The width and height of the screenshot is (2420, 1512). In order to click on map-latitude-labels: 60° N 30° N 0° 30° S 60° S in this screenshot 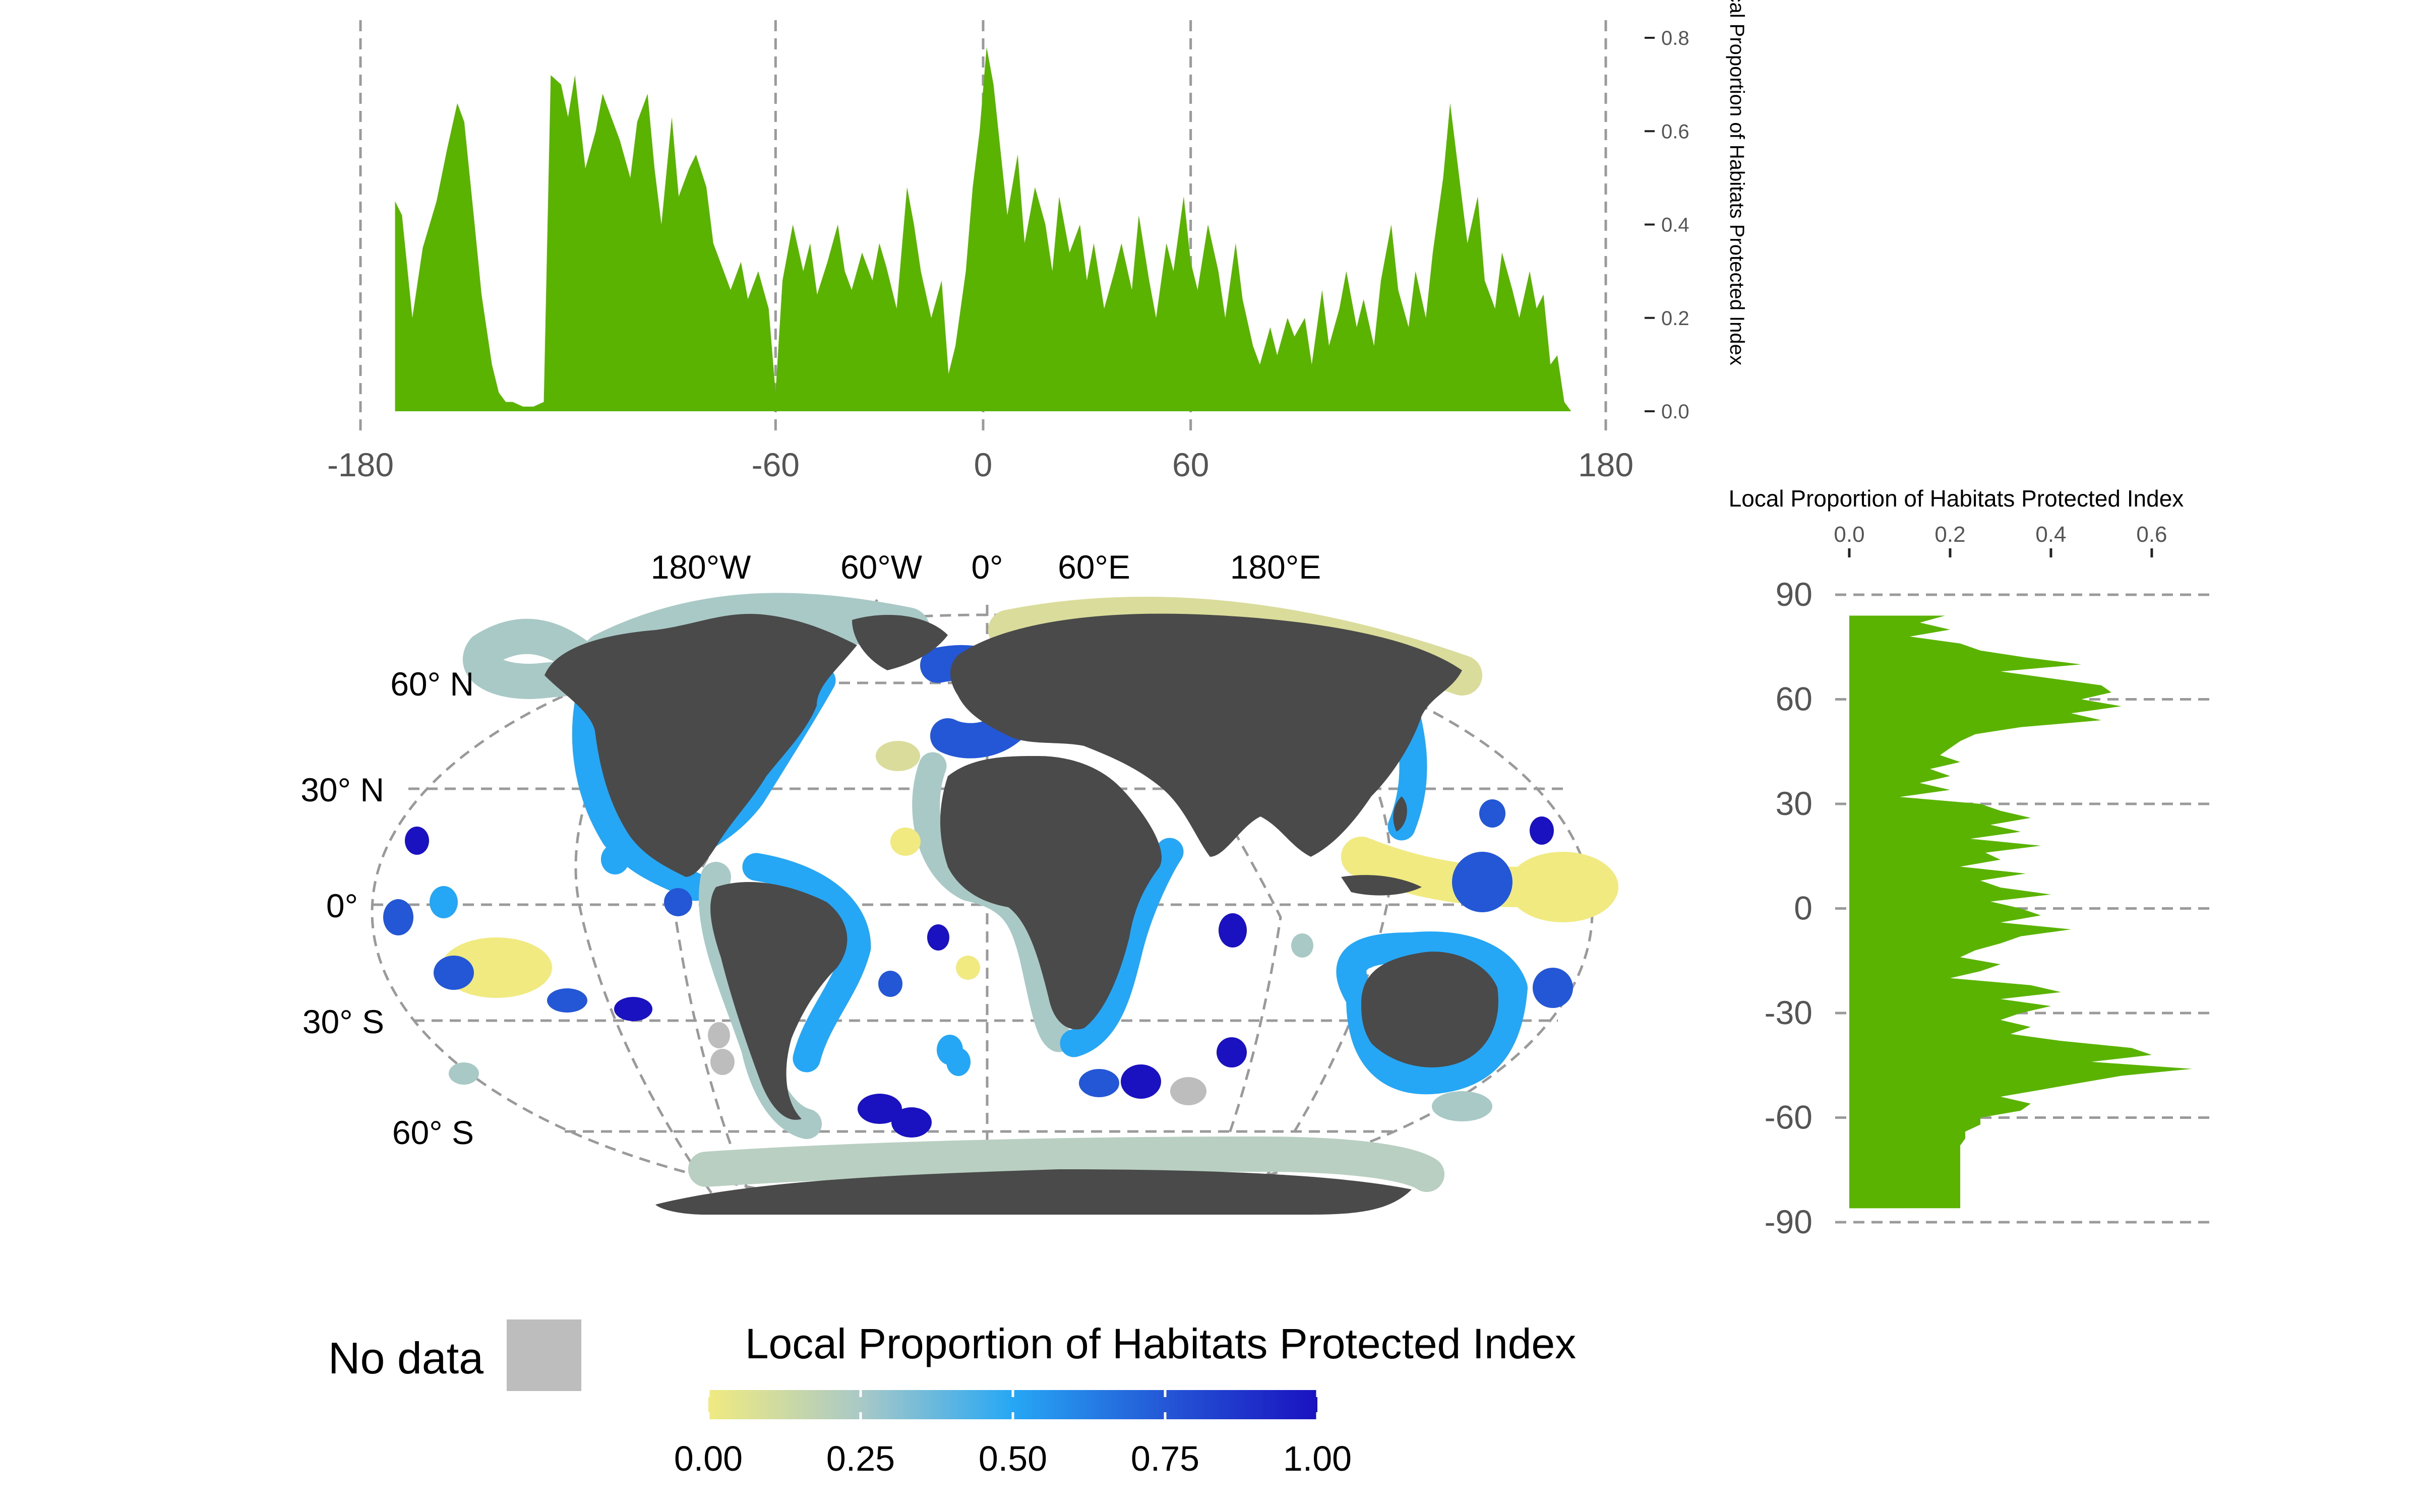, I will do `click(387, 908)`.